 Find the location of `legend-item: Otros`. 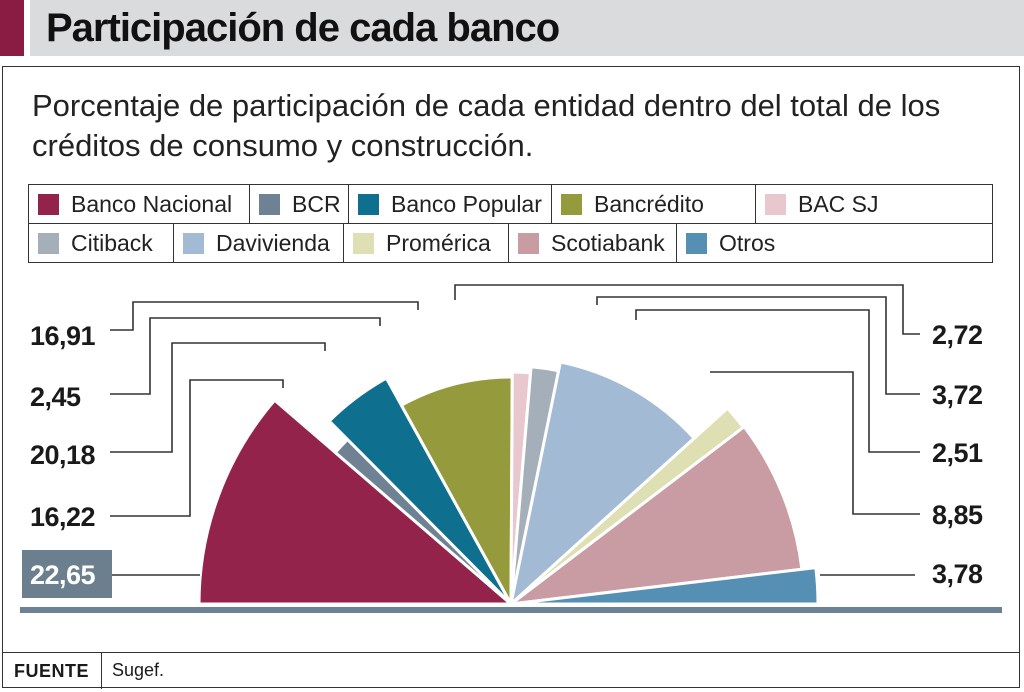

legend-item: Otros is located at coordinates (834, 243).